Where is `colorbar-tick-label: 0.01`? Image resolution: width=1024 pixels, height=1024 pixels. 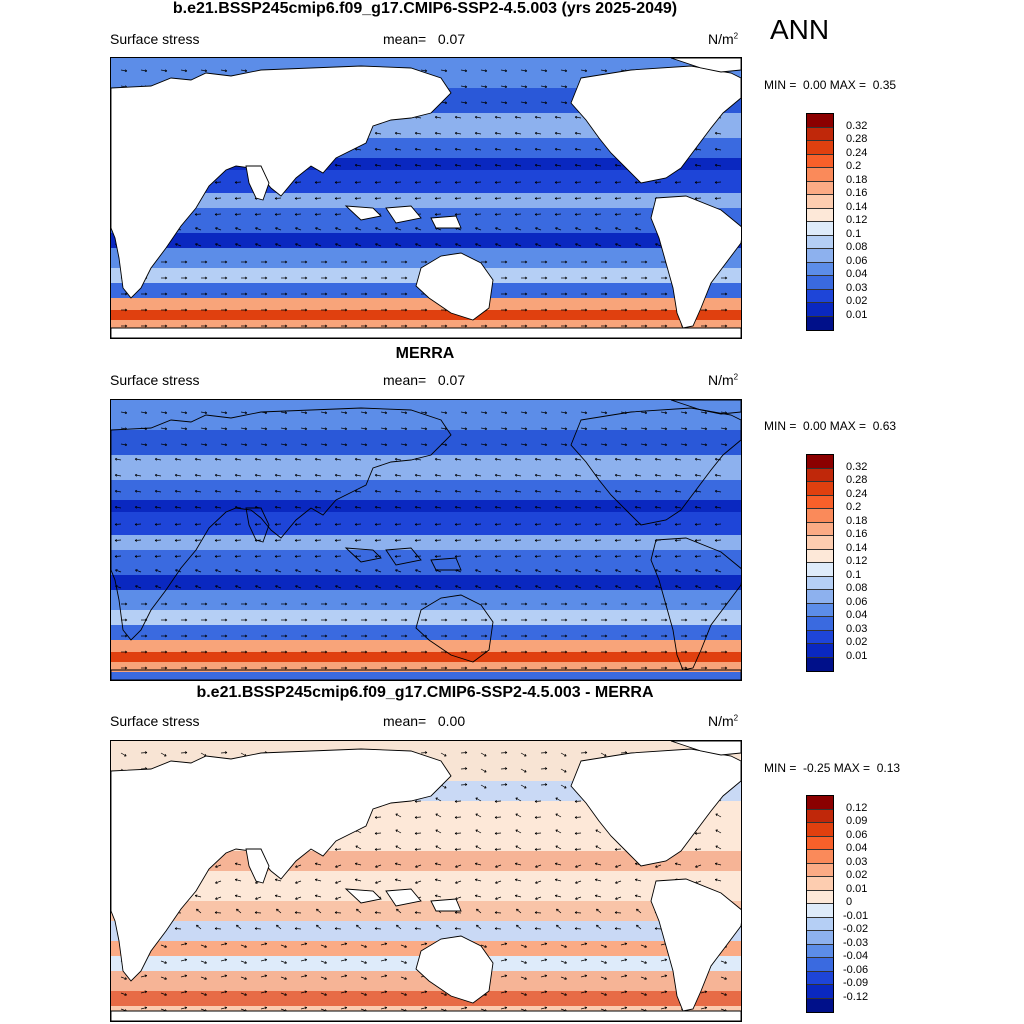
colorbar-tick-label: 0.01 is located at coordinates (857, 888).